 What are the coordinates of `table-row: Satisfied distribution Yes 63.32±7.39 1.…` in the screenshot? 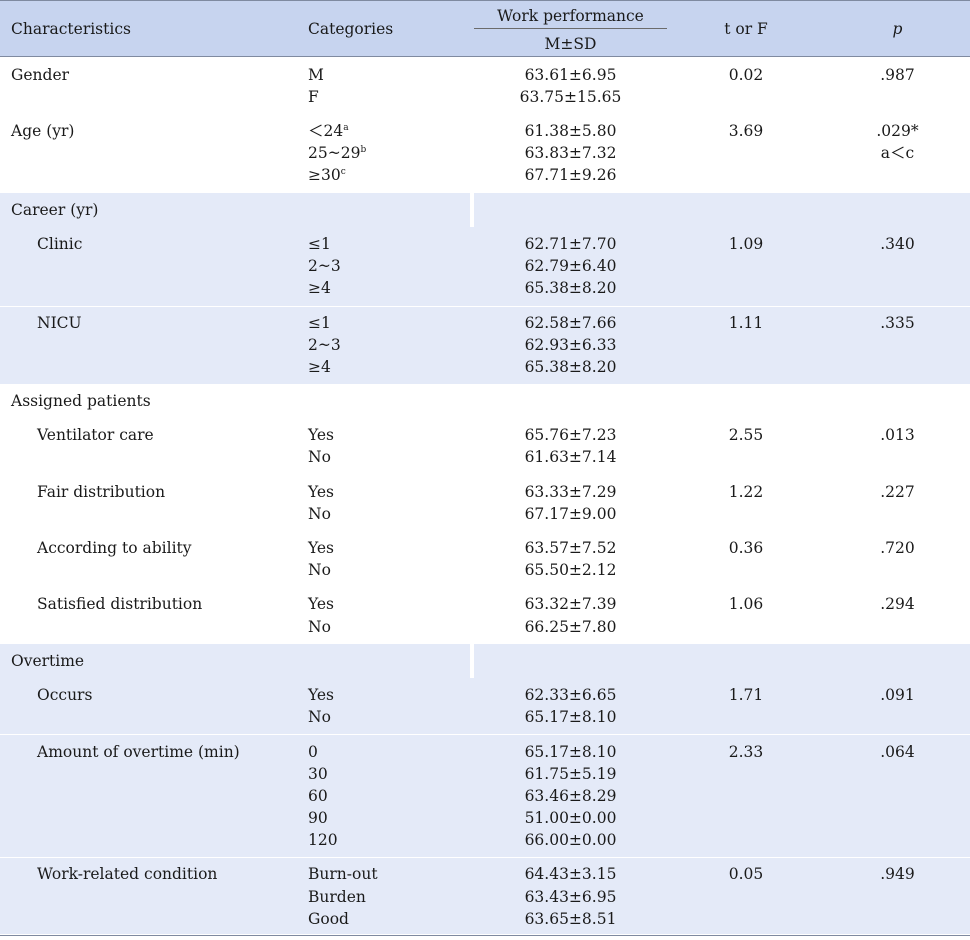 It's located at (476, 604).